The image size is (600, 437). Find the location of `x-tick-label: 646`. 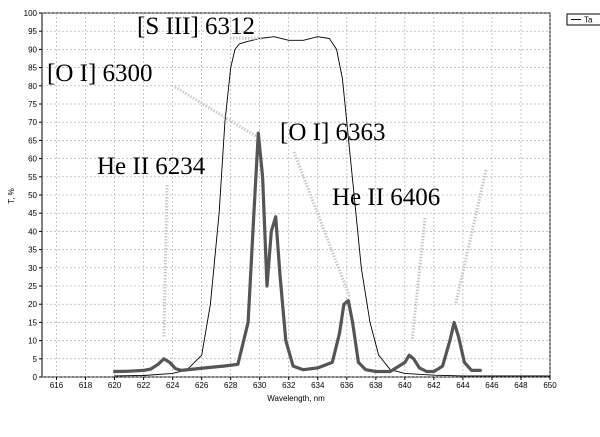

x-tick-label: 646 is located at coordinates (492, 385).